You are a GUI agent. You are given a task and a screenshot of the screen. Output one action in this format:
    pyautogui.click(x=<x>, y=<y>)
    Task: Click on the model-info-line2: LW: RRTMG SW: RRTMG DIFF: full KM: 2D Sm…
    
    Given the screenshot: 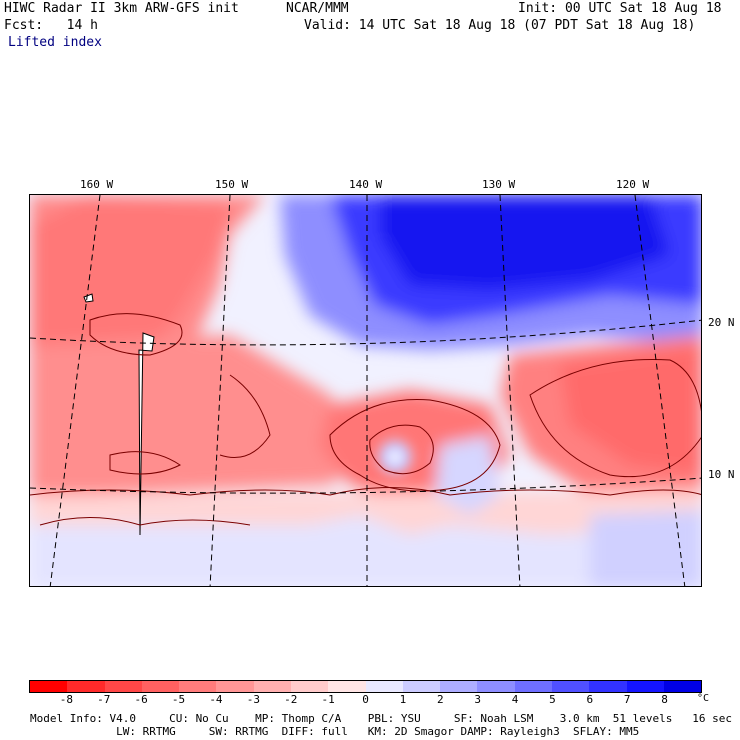 What is the action you would take?
    pyautogui.click(x=335, y=731)
    